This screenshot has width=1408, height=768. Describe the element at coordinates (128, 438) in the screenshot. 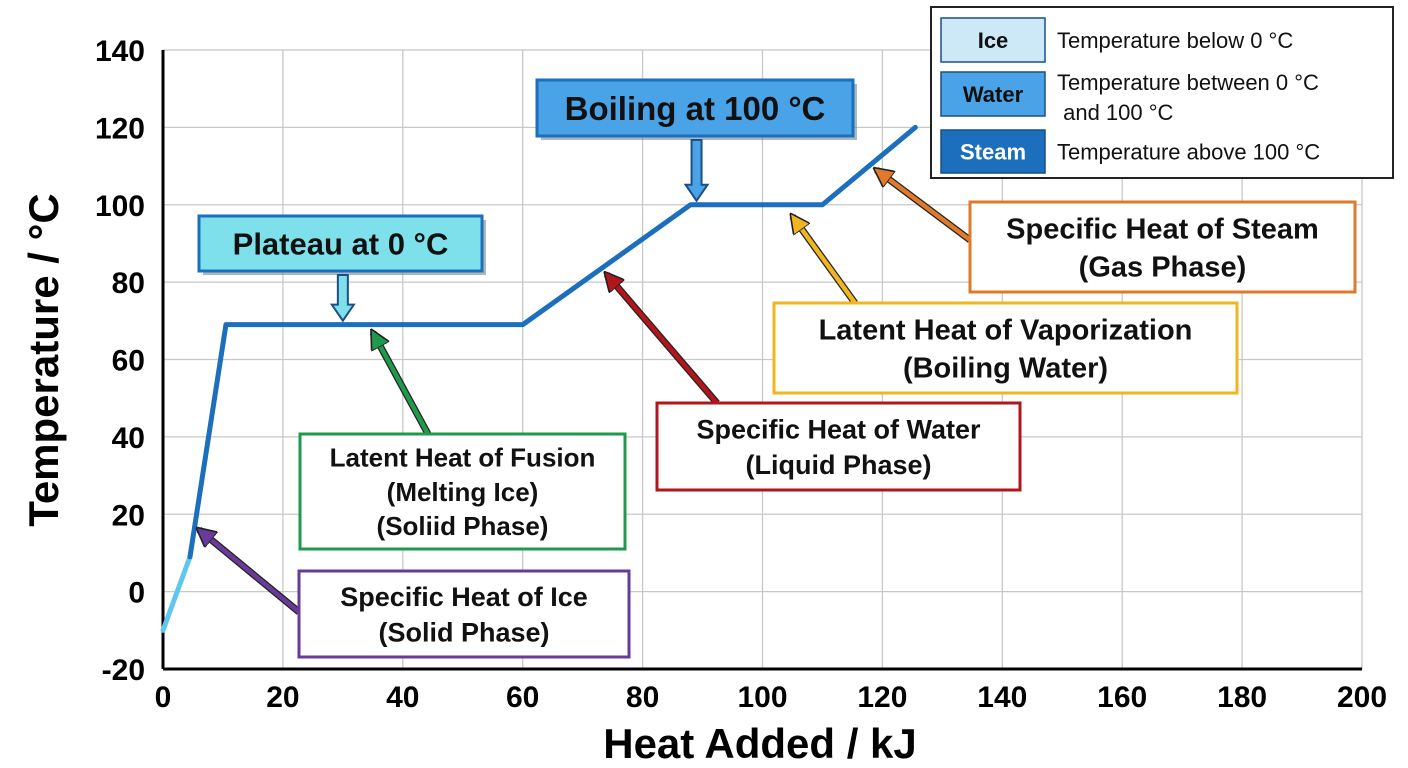

I see `y-tick-label: 40` at that location.